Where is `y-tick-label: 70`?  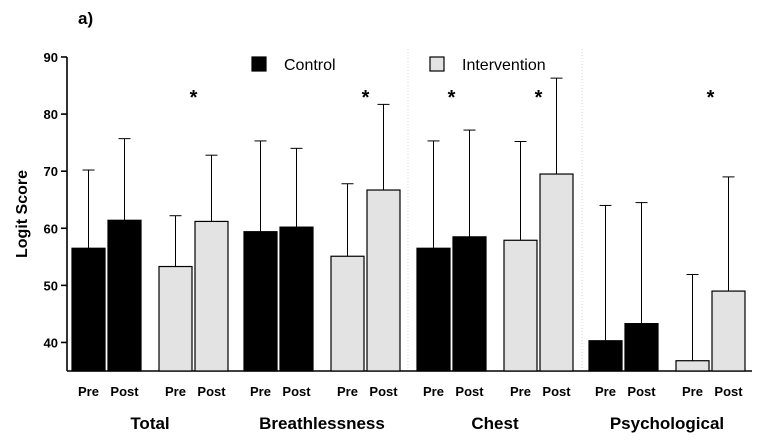
y-tick-label: 70 is located at coordinates (51, 171).